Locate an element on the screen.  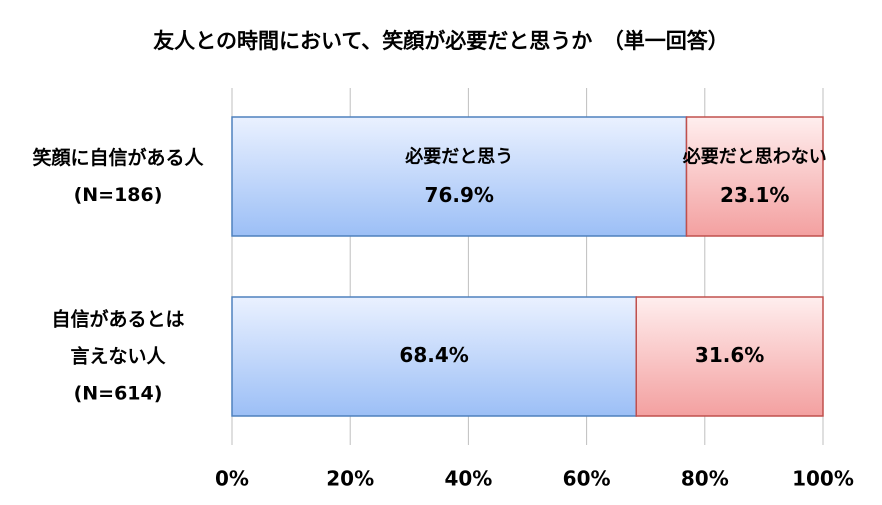
value-label: 76.9% is located at coordinates (459, 195).